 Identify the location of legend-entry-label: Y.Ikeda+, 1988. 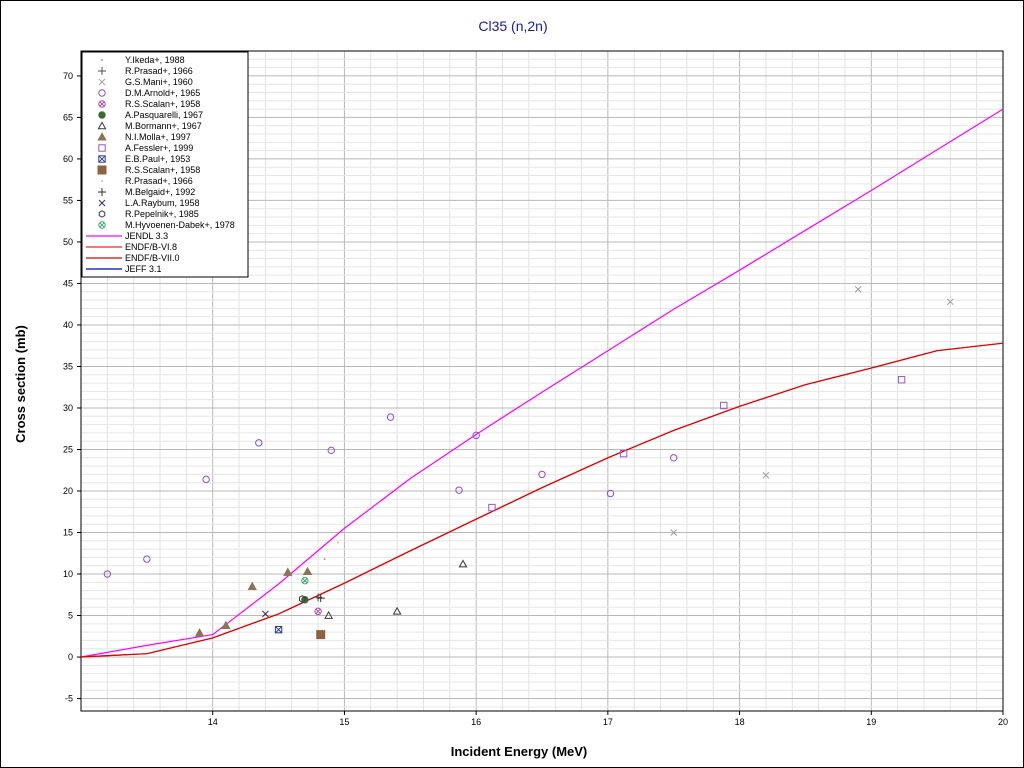
(155, 60).